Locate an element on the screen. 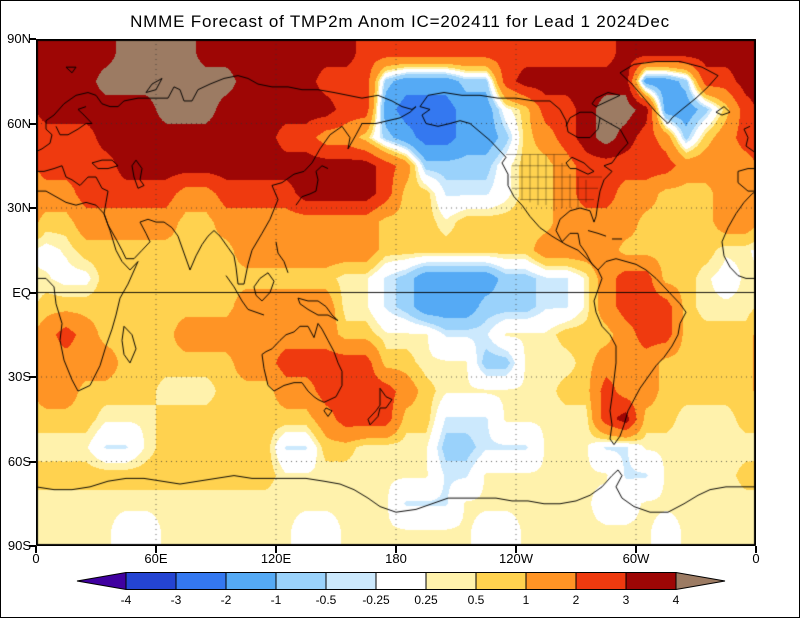 This screenshot has width=800, height=618. colorbar-svg is located at coordinates (401, 581).